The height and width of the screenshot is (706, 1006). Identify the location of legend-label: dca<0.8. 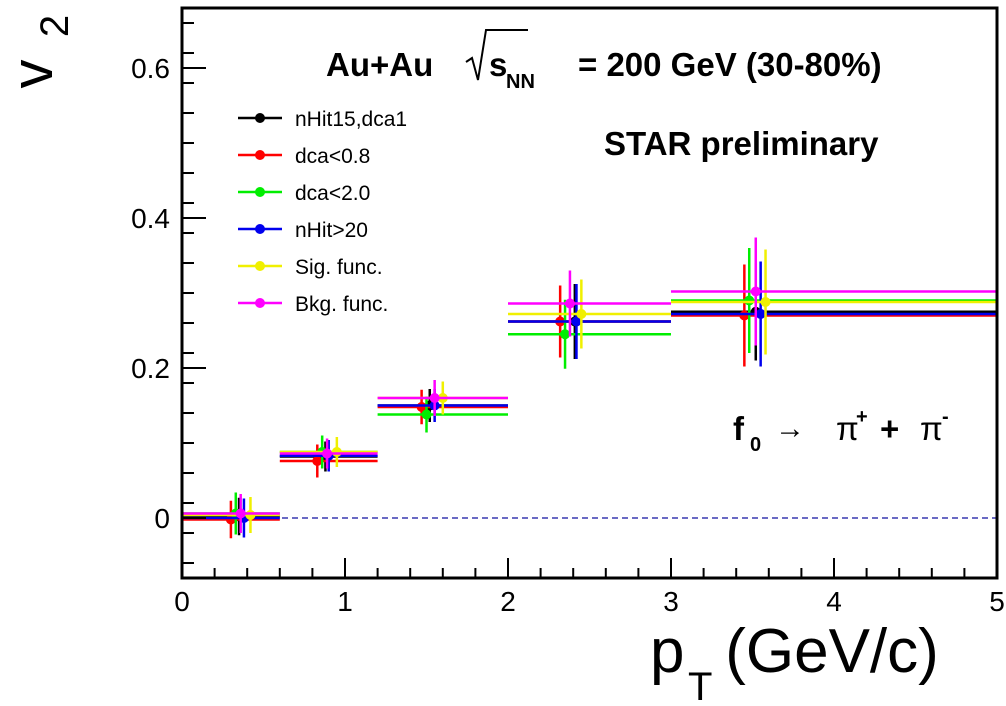
(332, 156).